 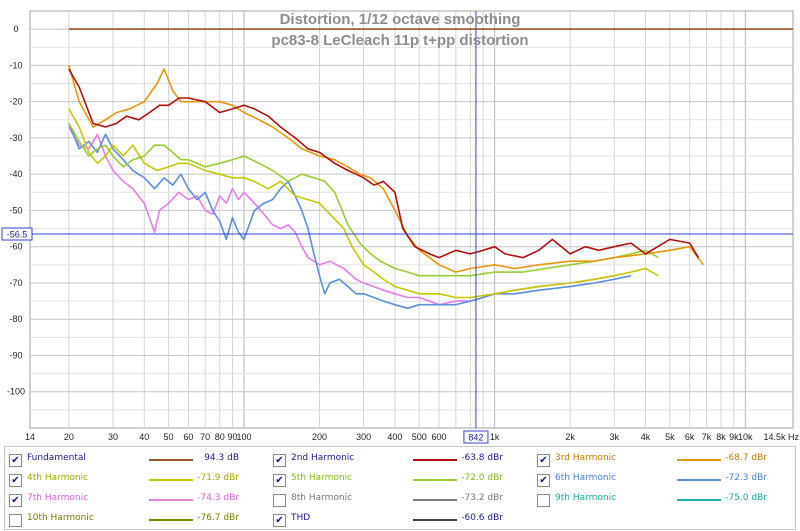 I want to click on legend-series-name: 5th Harmonic, so click(x=322, y=478).